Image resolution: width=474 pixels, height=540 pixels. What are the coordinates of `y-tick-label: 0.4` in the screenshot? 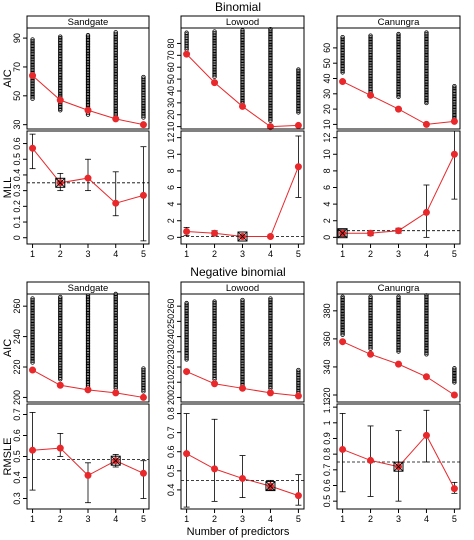 It's located at (17, 175).